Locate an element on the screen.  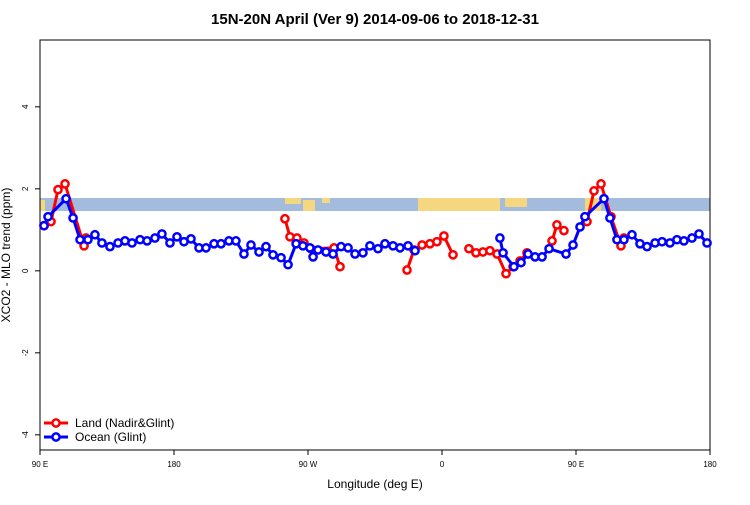
x-axis-label: Longitude (deg E) is located at coordinates (374, 484).